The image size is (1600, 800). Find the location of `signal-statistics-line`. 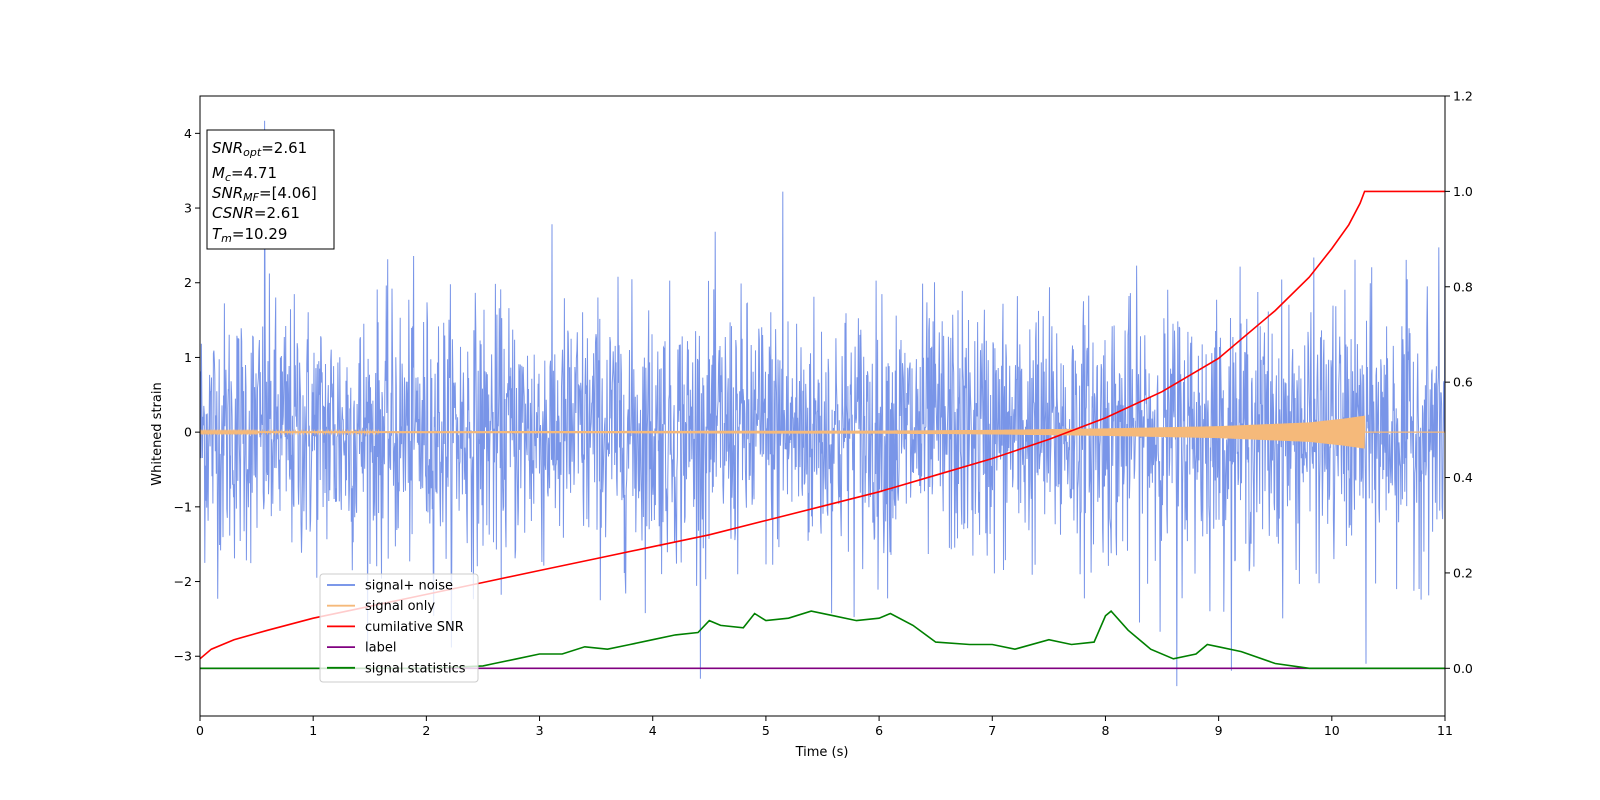

signal-statistics-line is located at coordinates (822, 639).